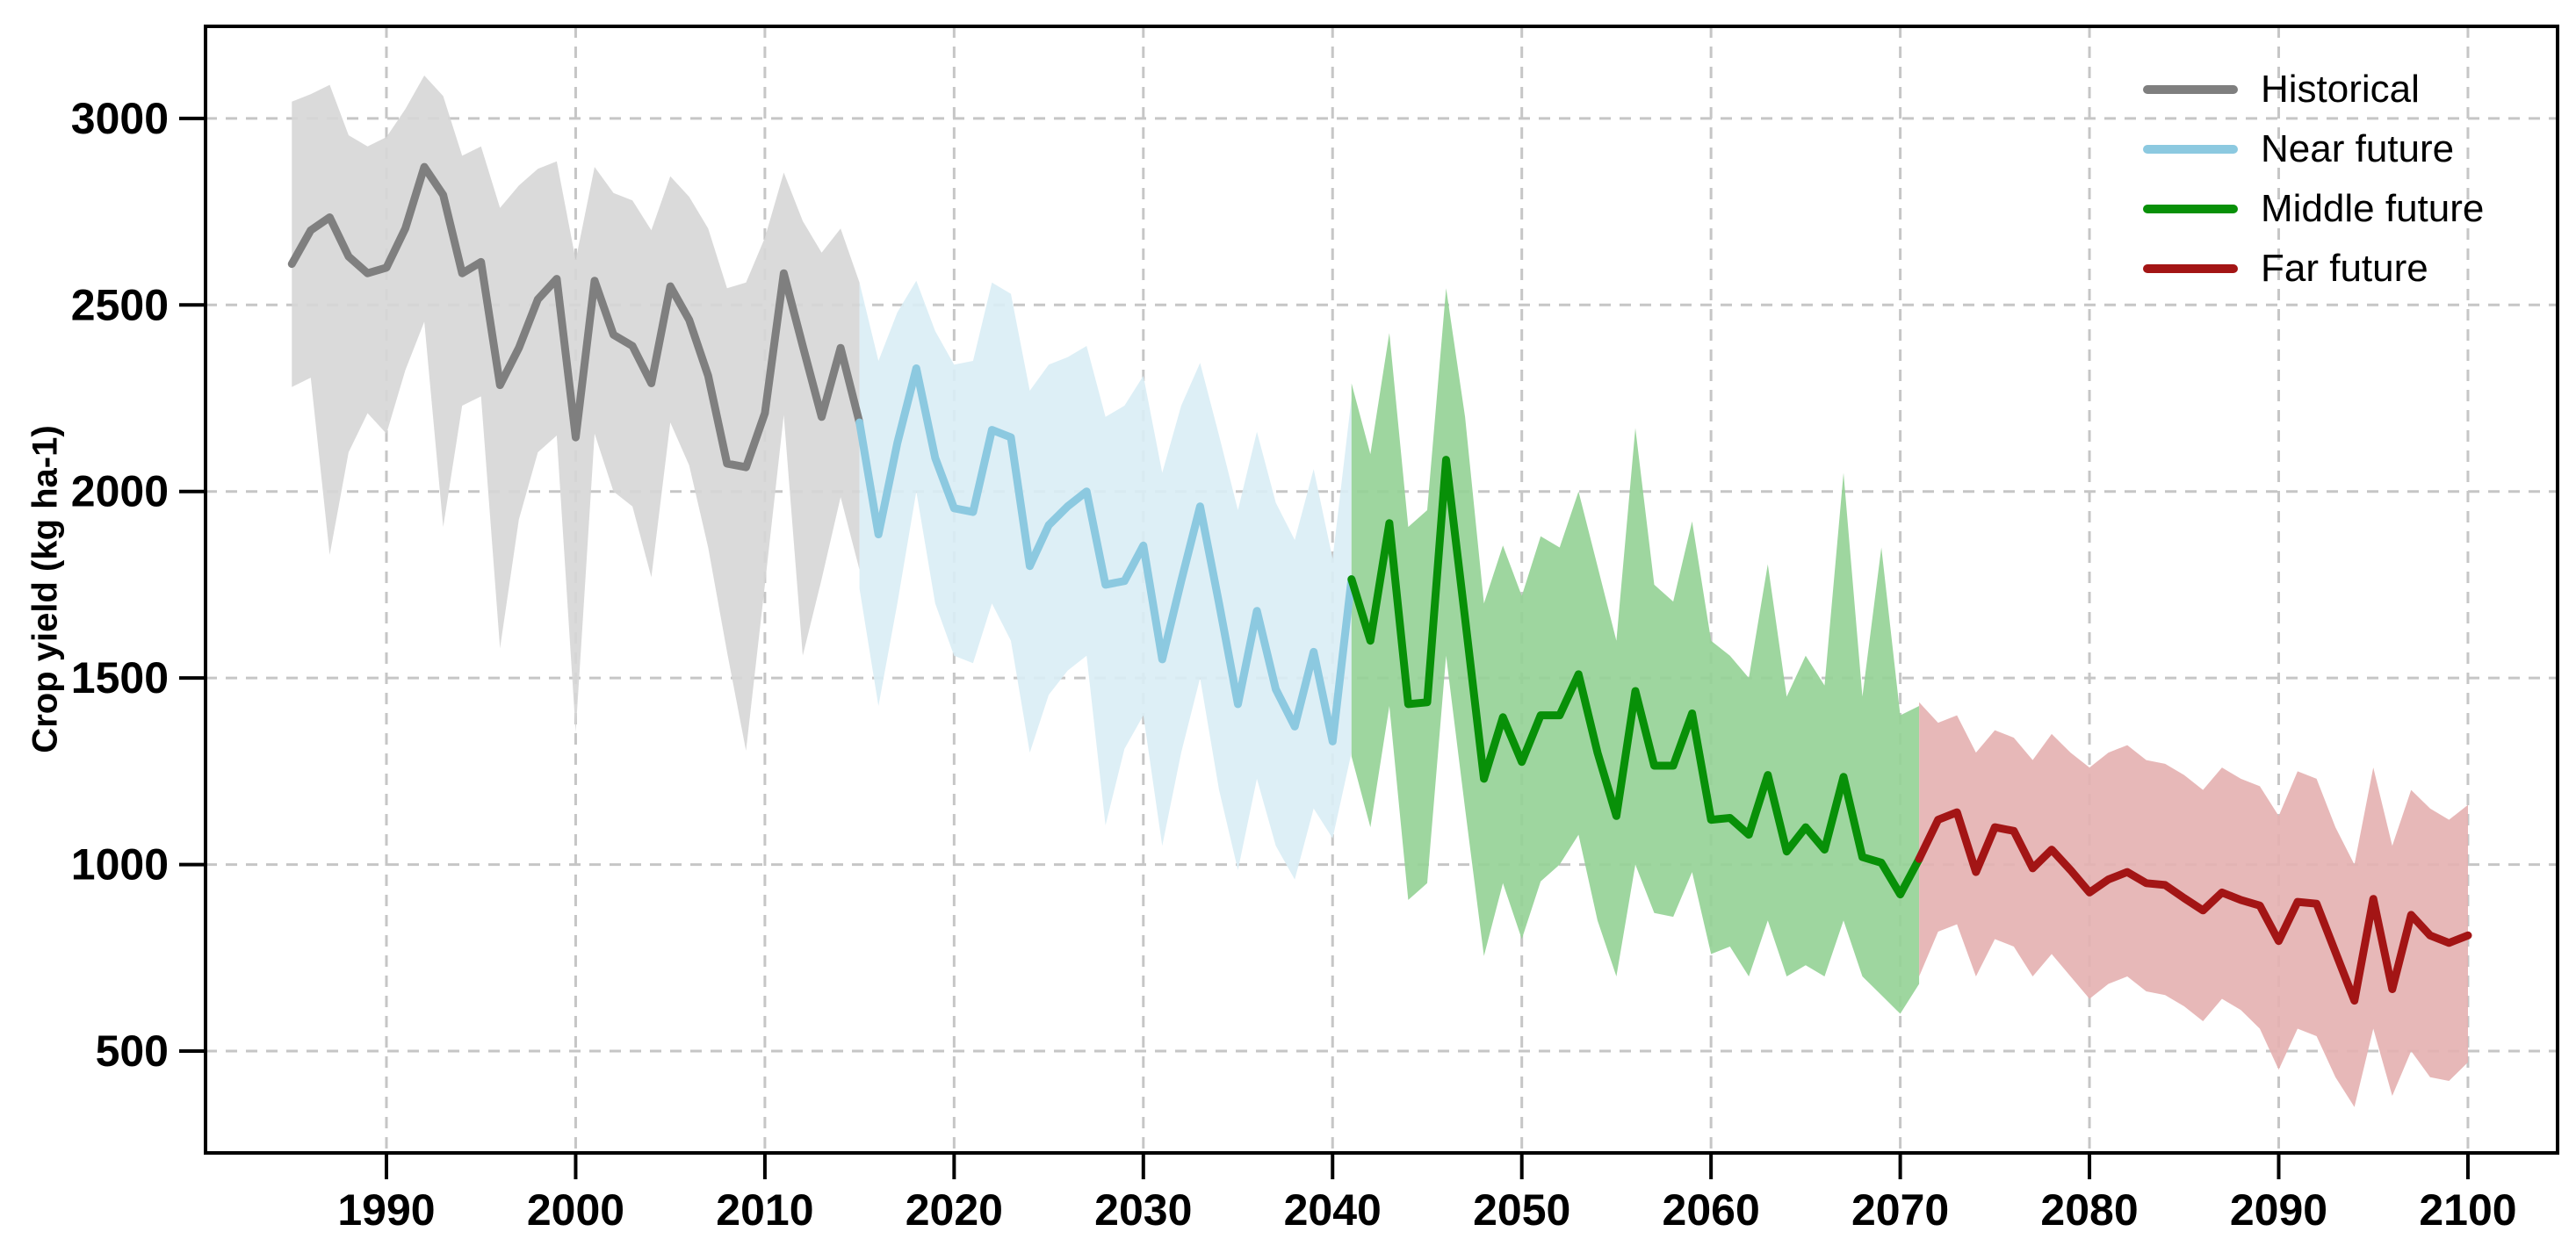 Image resolution: width=2576 pixels, height=1246 pixels. Describe the element at coordinates (2467, 1210) in the screenshot. I see `svg-text: 2100` at that location.